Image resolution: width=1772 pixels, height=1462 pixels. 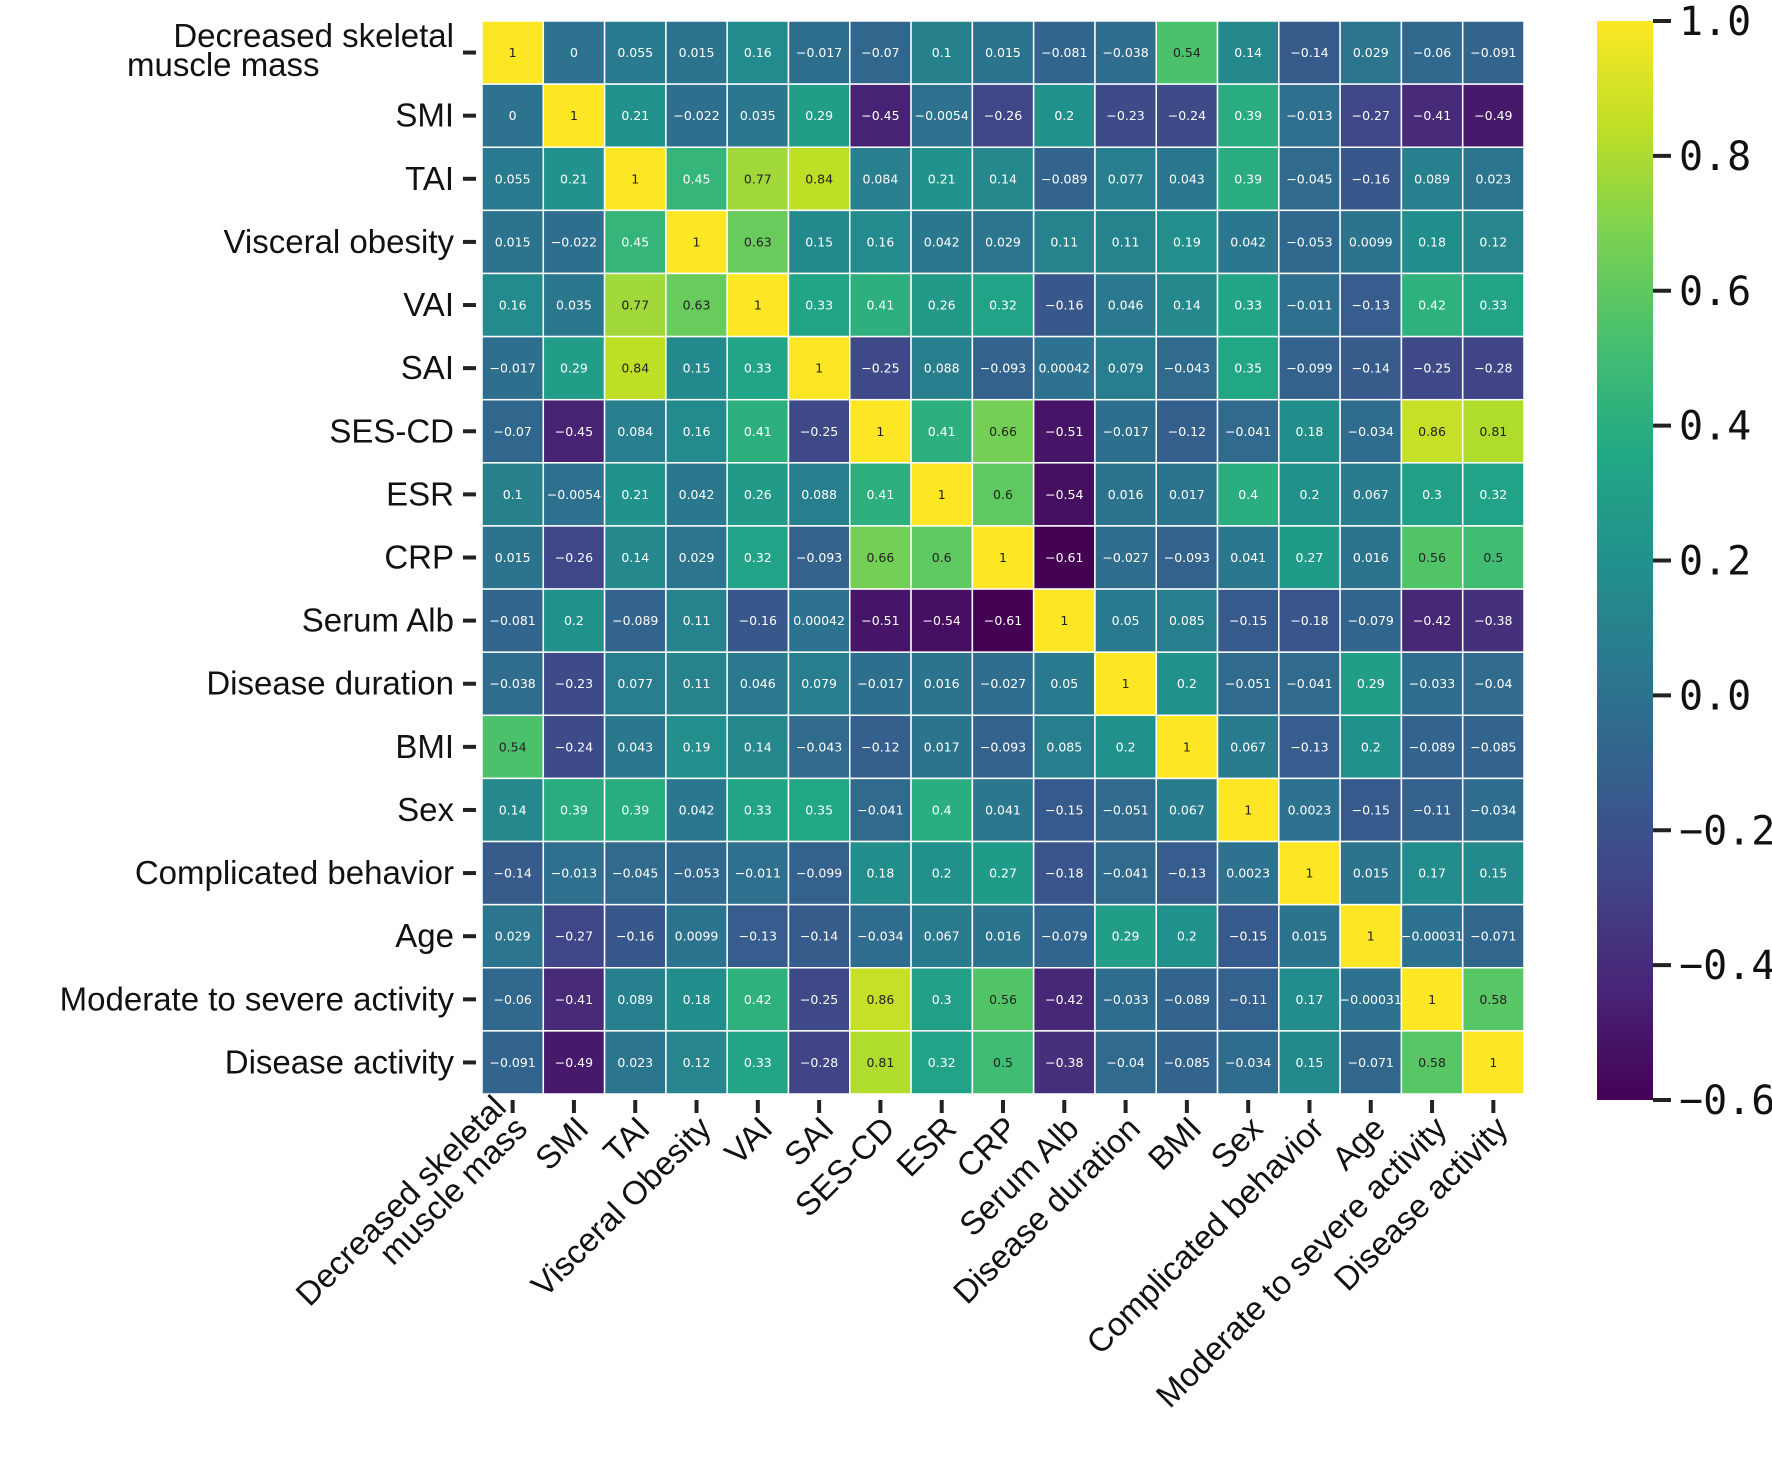 I want to click on cell-value-label: 0.41, so click(x=942, y=431).